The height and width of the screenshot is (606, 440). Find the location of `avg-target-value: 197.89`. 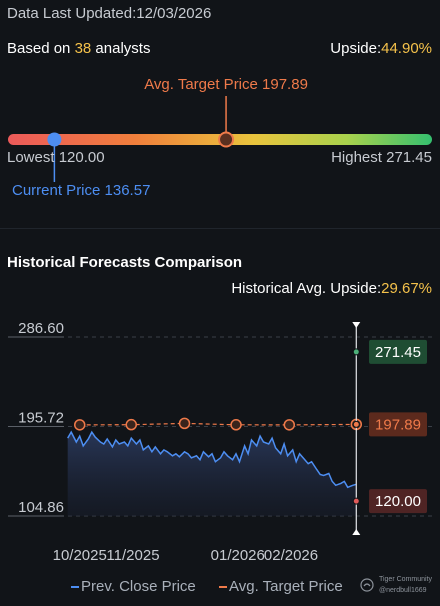

avg-target-value: 197.89 is located at coordinates (285, 84).